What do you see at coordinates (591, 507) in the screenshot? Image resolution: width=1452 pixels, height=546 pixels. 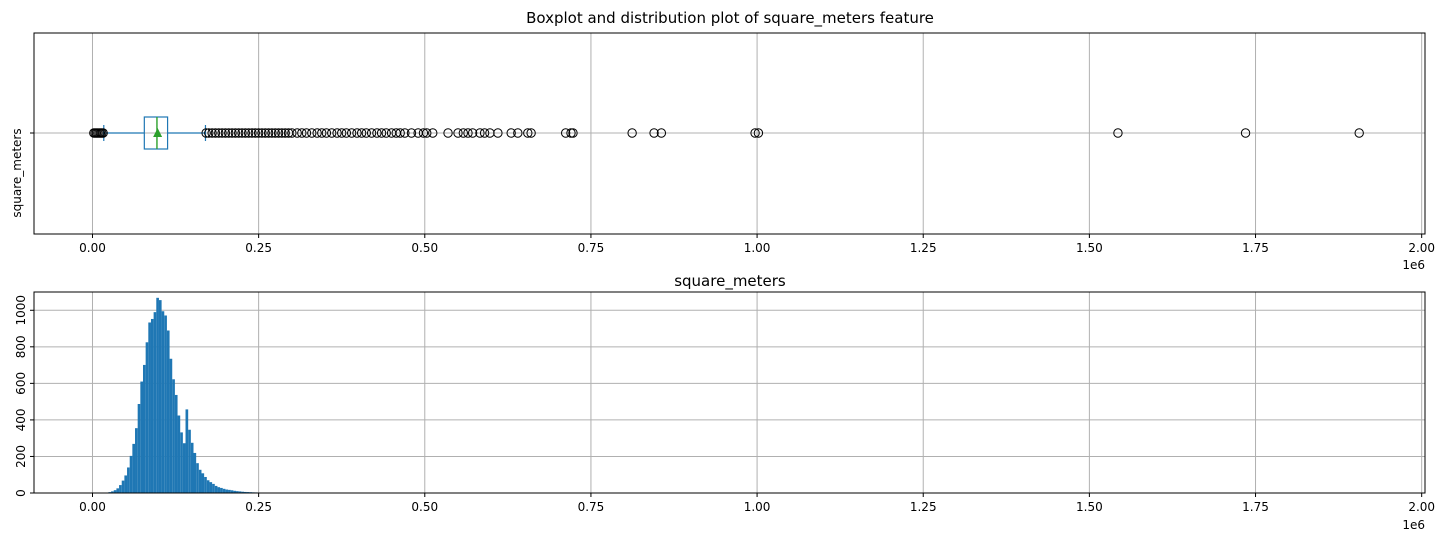 I see `histogram-x-tick-label: 0.75` at bounding box center [591, 507].